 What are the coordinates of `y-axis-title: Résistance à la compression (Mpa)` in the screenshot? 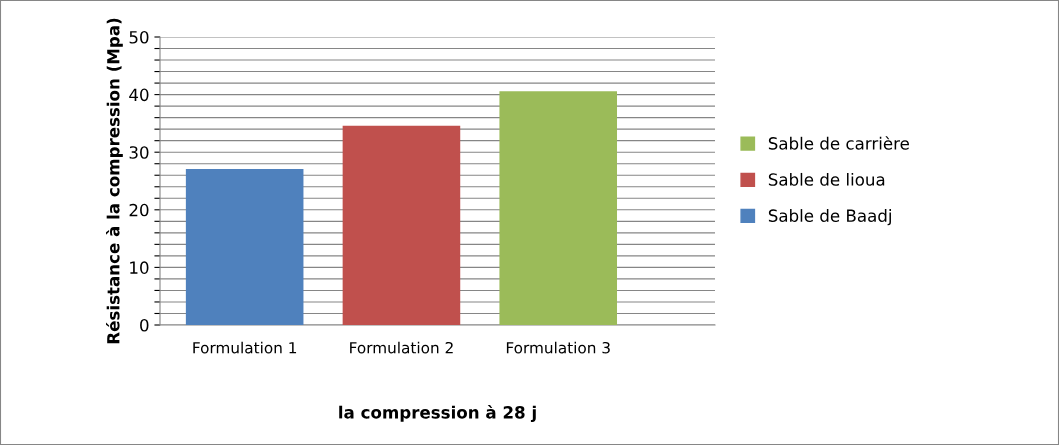 It's located at (114, 181).